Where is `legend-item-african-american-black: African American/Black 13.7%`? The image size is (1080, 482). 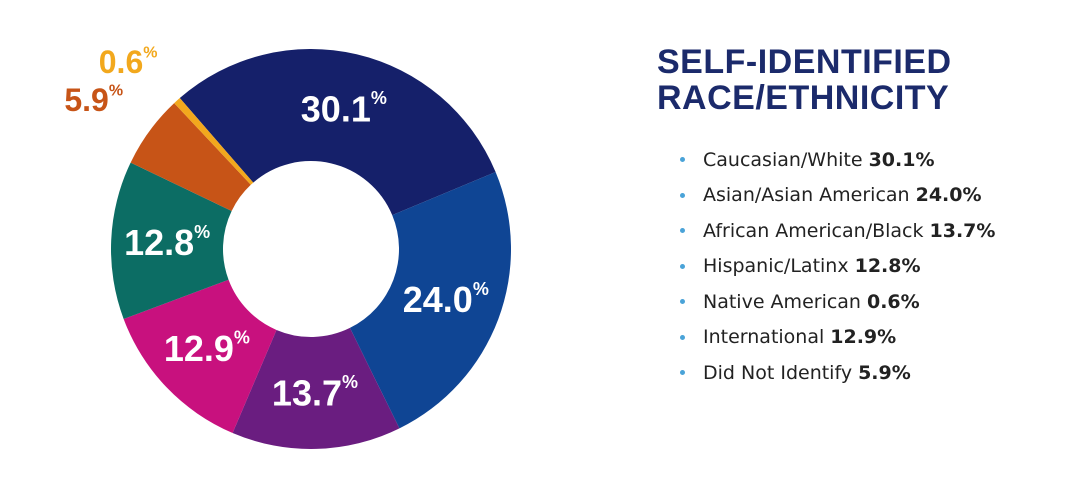
legend-item-african-american-black: African American/Black 13.7% is located at coordinates (837, 231).